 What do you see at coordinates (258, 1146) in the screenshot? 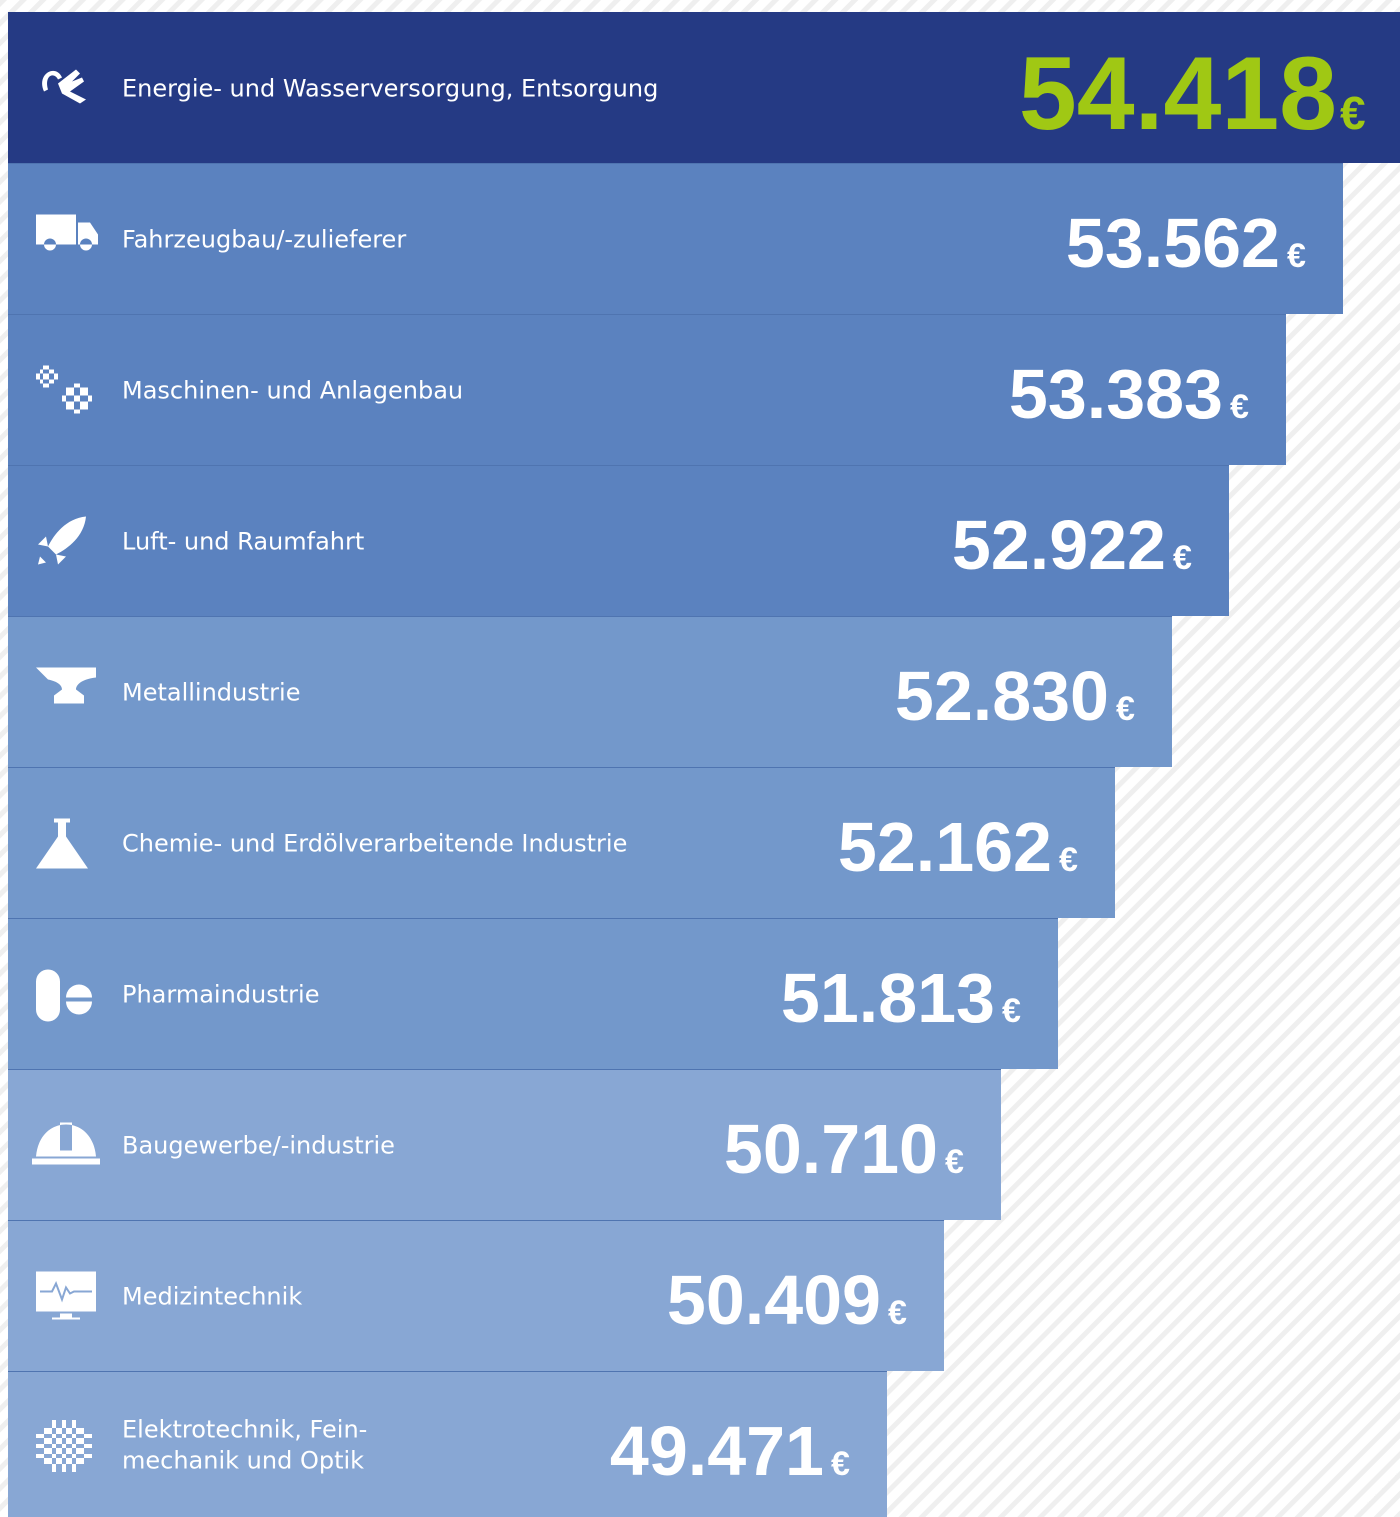
I see `row-label: Baugewerbe/-industrie` at bounding box center [258, 1146].